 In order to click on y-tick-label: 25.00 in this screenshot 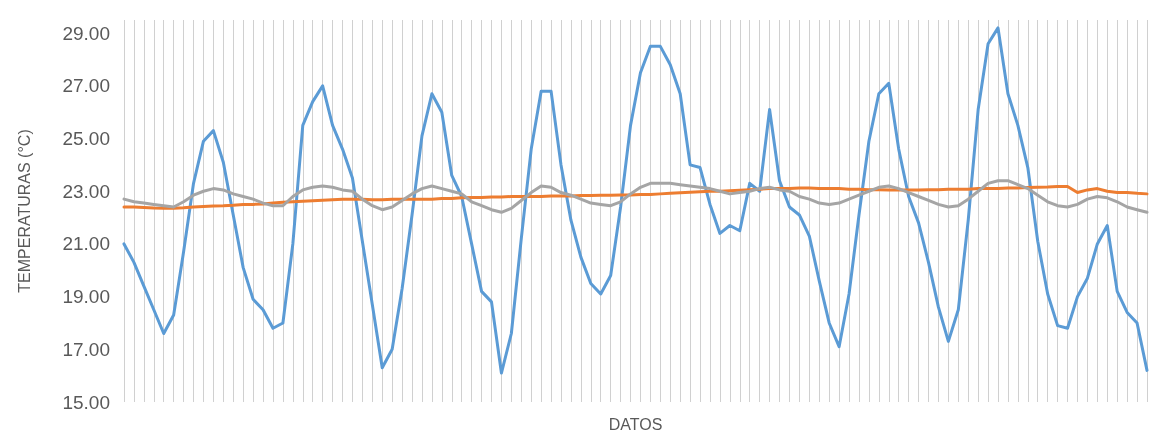, I will do `click(86, 139)`.